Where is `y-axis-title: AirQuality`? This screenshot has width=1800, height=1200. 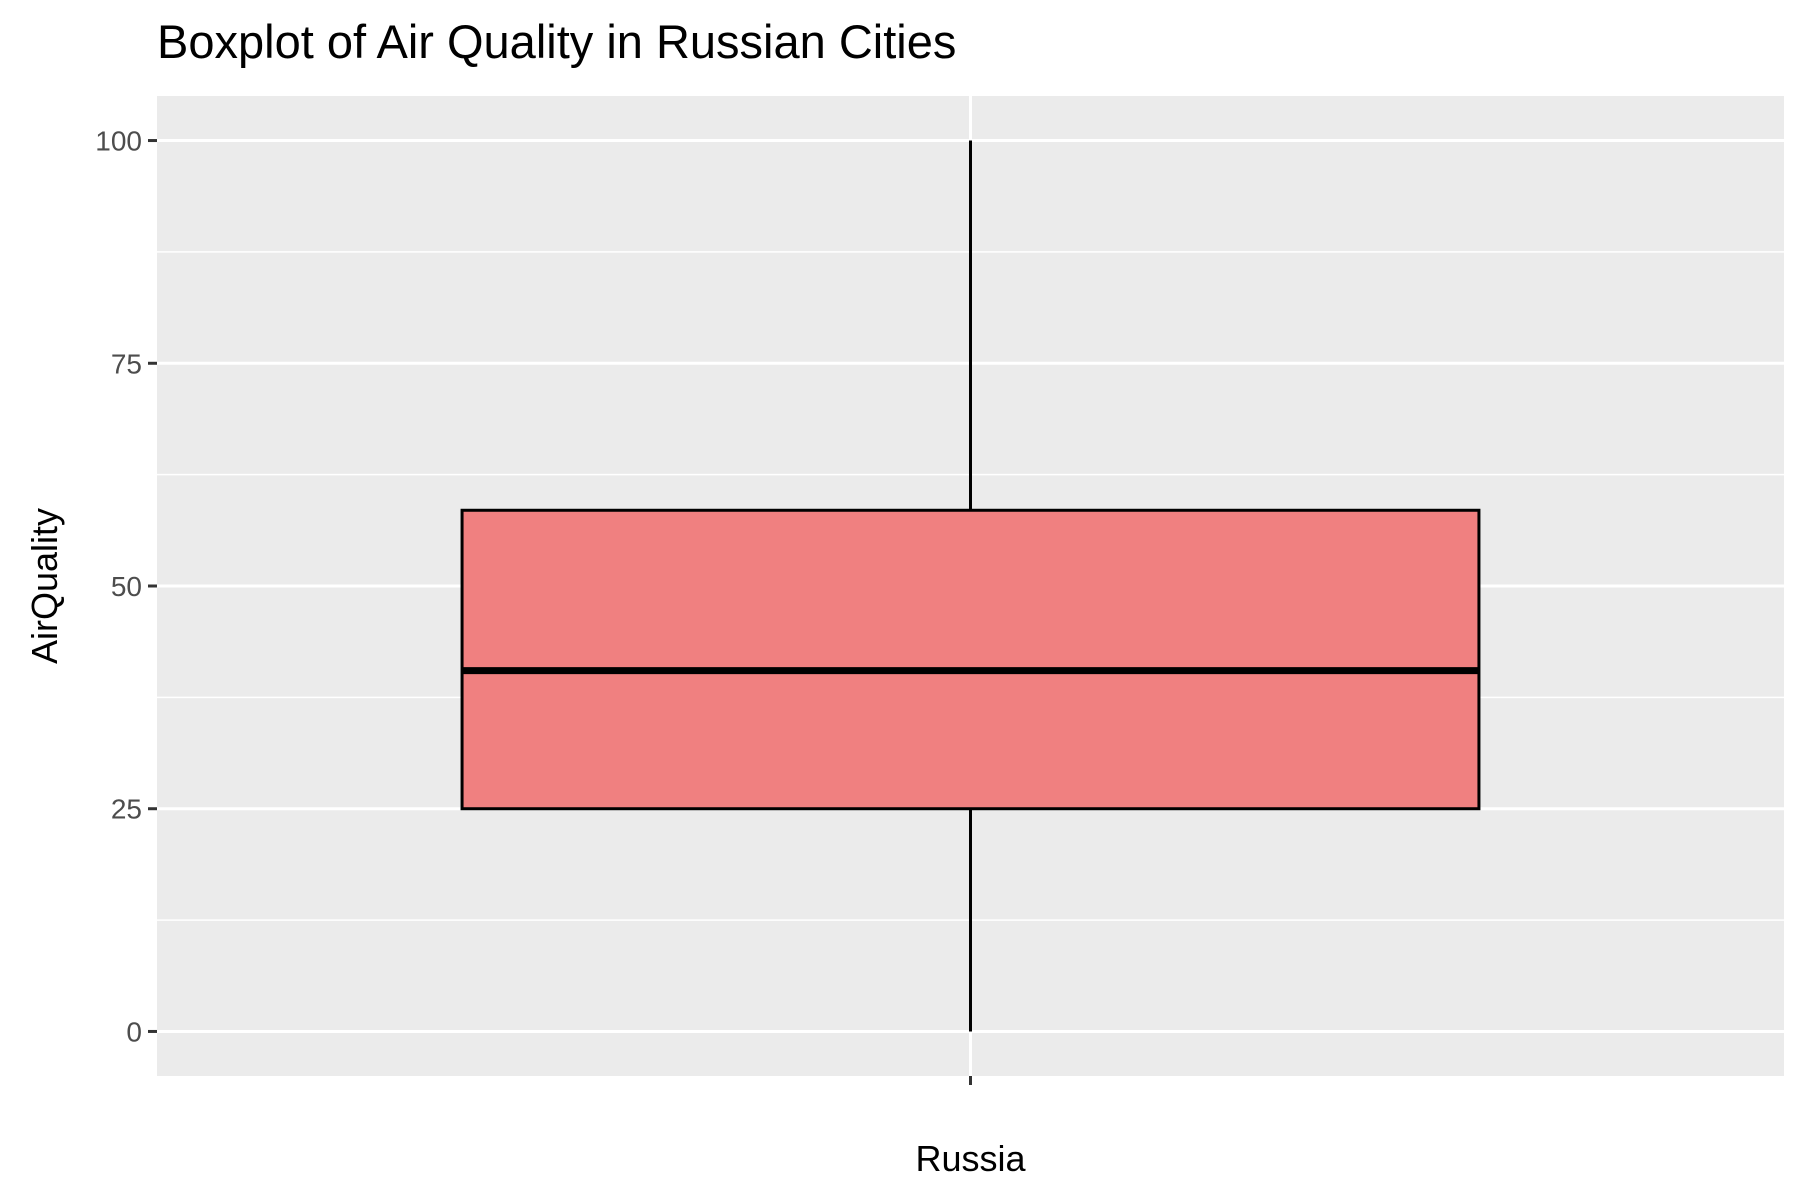 y-axis-title: AirQuality is located at coordinates (44, 586).